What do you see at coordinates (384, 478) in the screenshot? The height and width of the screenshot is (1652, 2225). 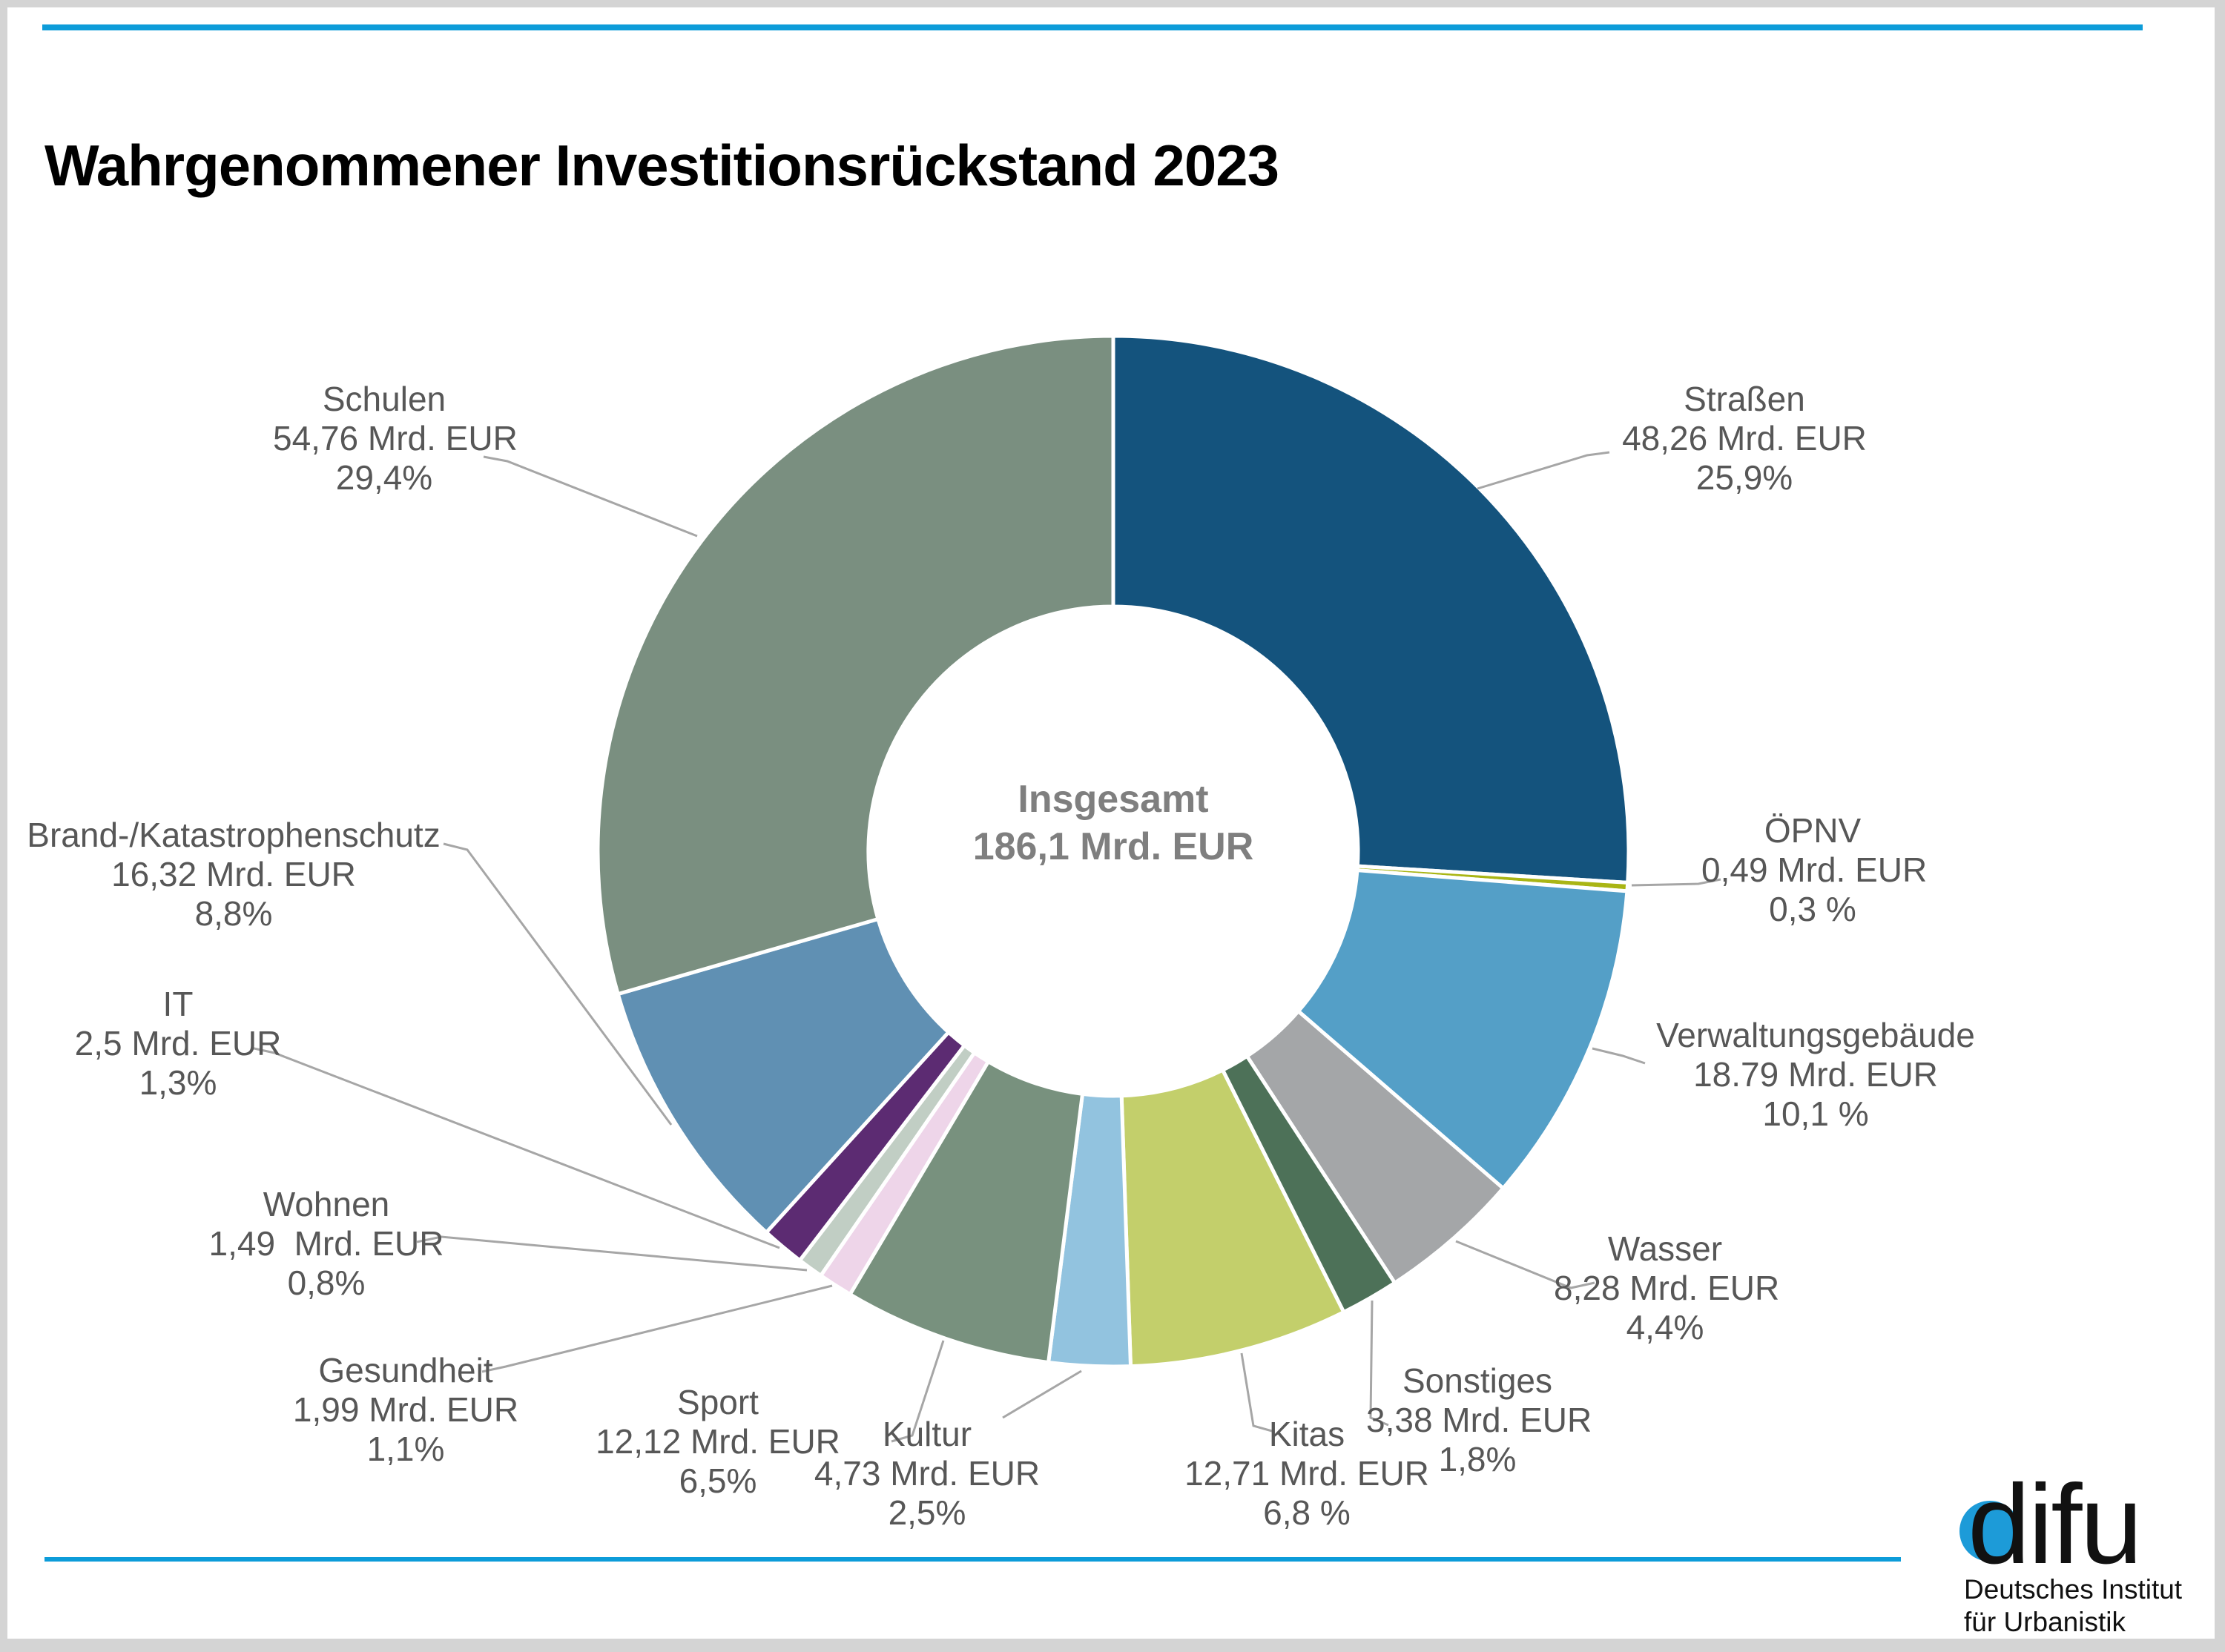 I see `segment-label-schulen-percent_label: 29,4%` at bounding box center [384, 478].